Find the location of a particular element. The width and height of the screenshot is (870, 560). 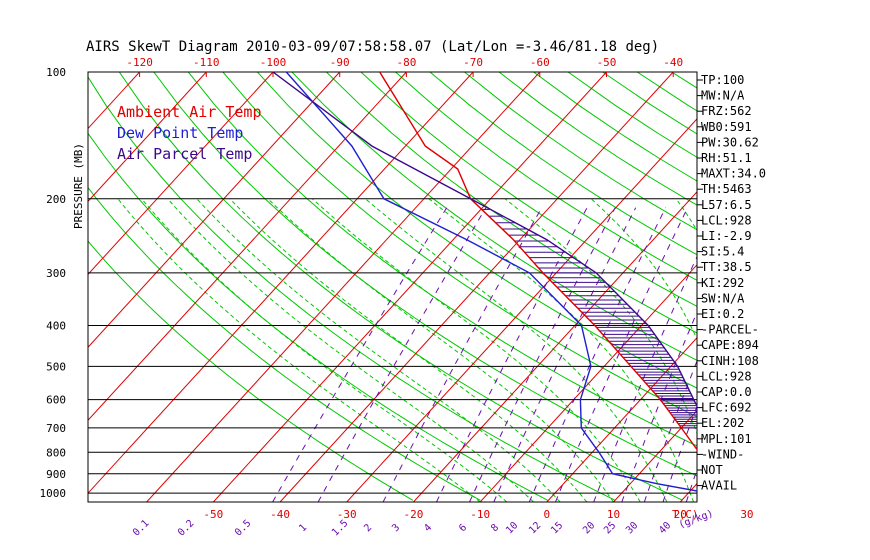

pressure-tick-label: 600 is located at coordinates (56, 400).